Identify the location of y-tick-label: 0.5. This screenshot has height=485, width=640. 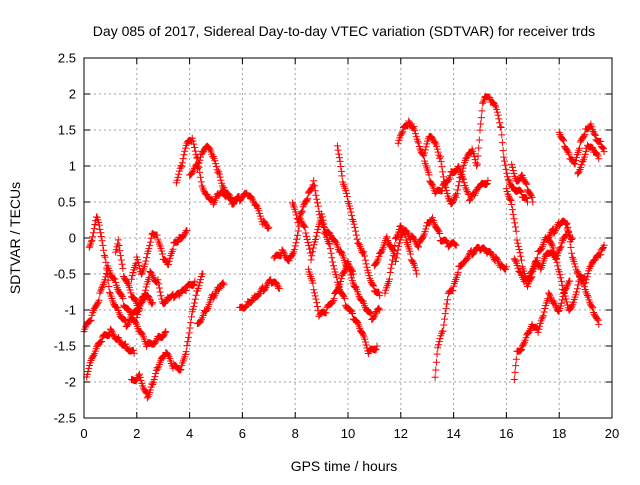
(67, 202).